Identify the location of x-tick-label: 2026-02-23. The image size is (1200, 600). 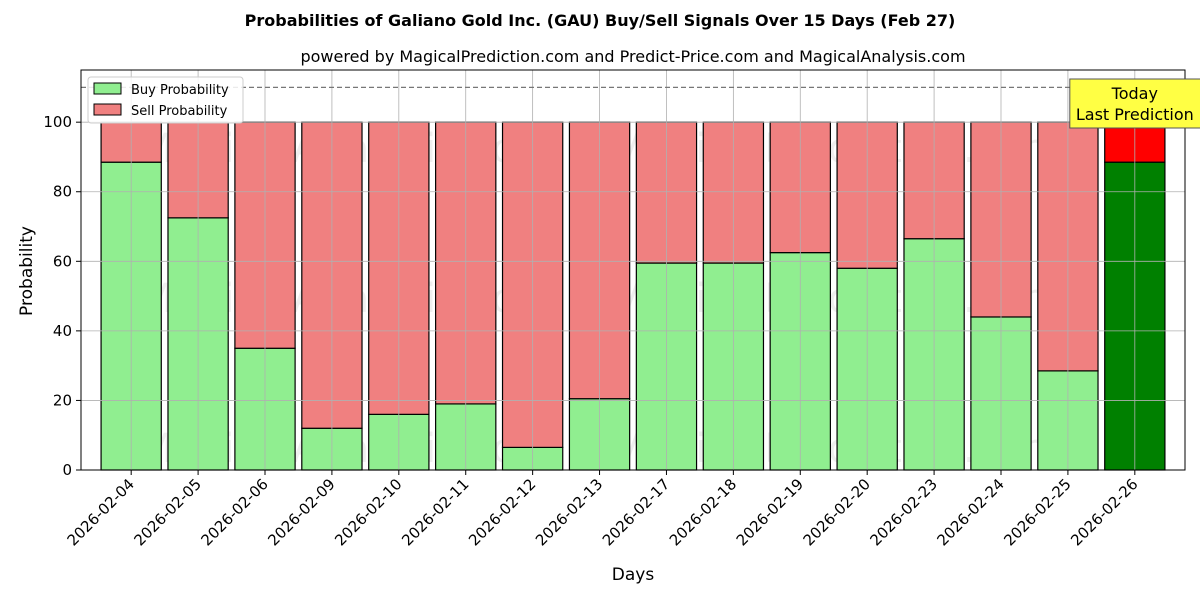
(904, 512).